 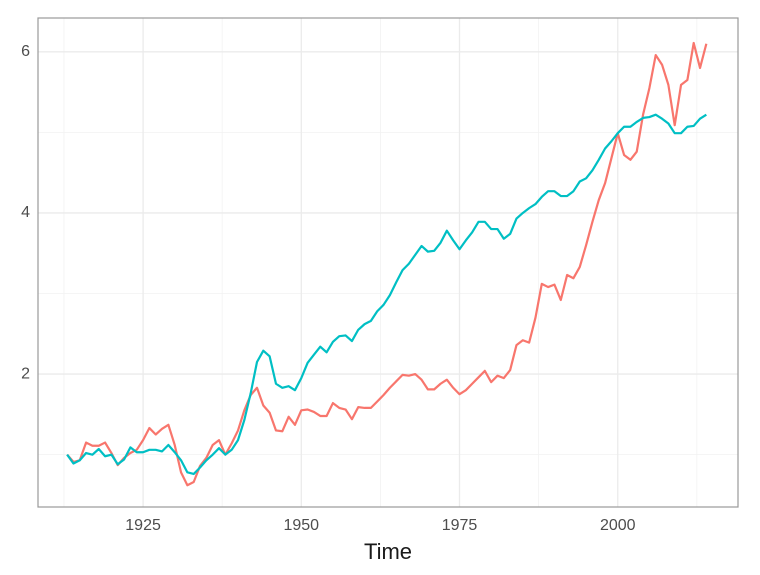 What do you see at coordinates (301, 525) in the screenshot?
I see `x-tick-label: 1950` at bounding box center [301, 525].